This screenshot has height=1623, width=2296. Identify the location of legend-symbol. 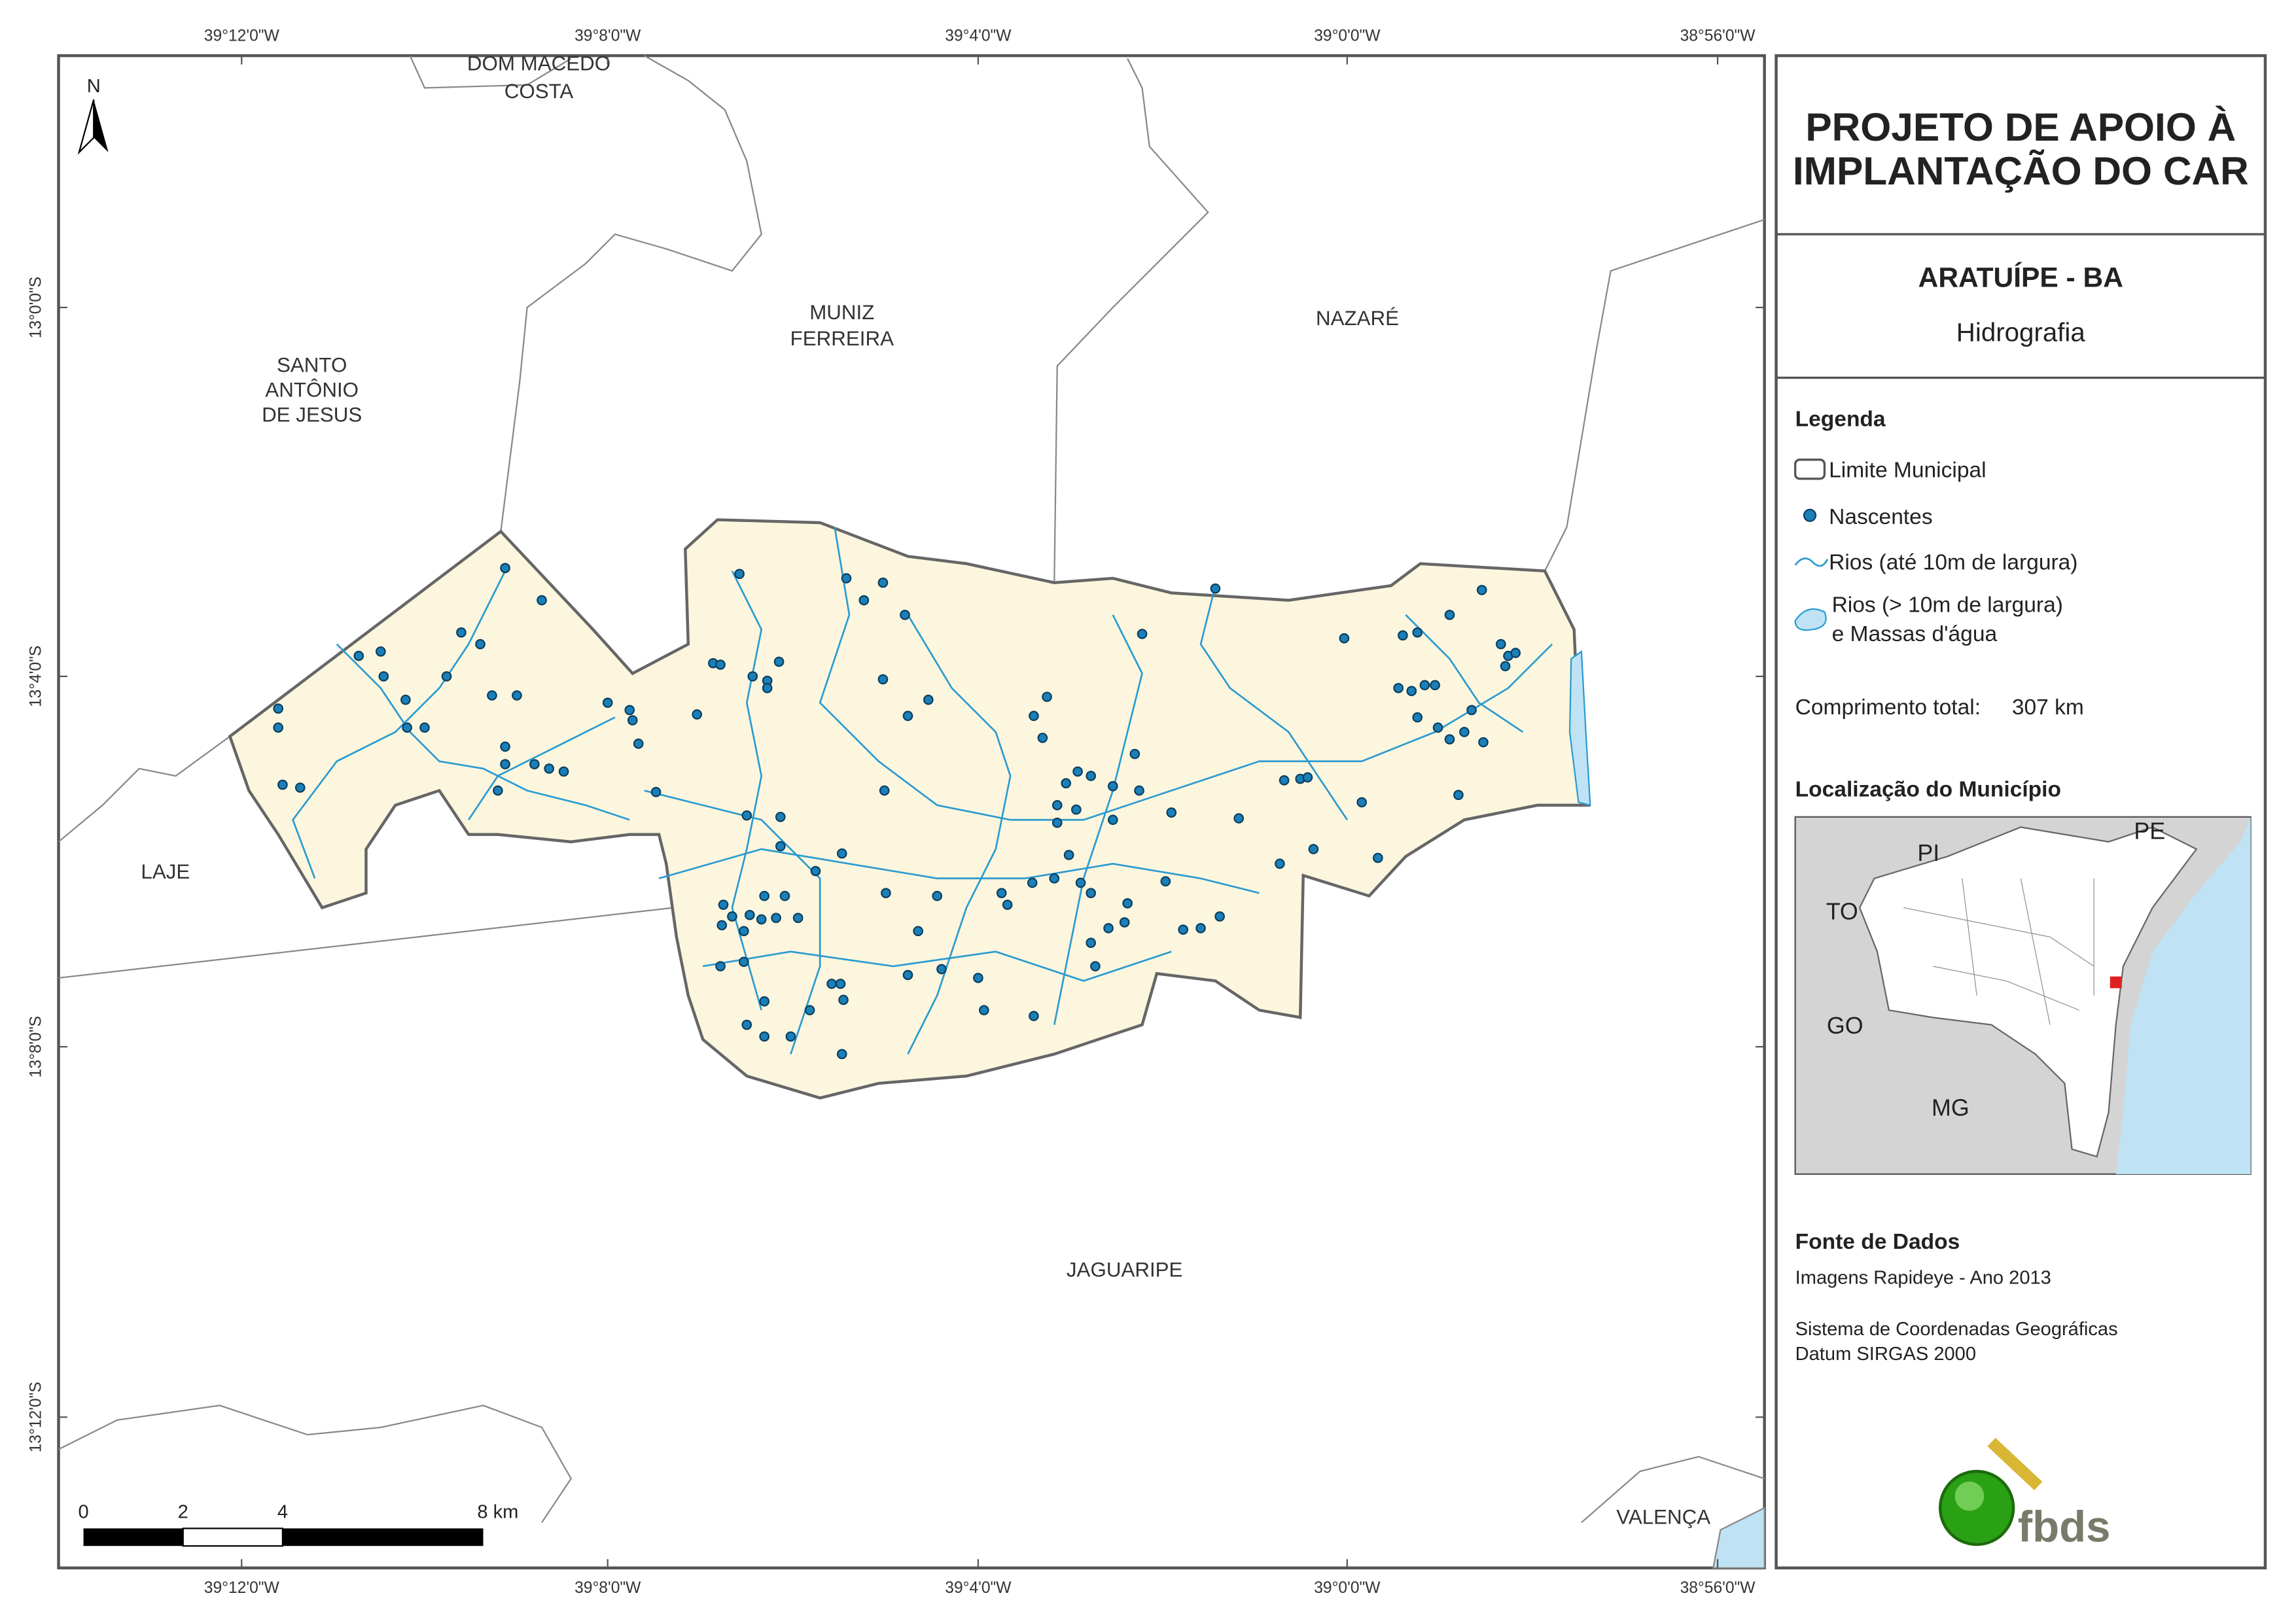
(1812, 562).